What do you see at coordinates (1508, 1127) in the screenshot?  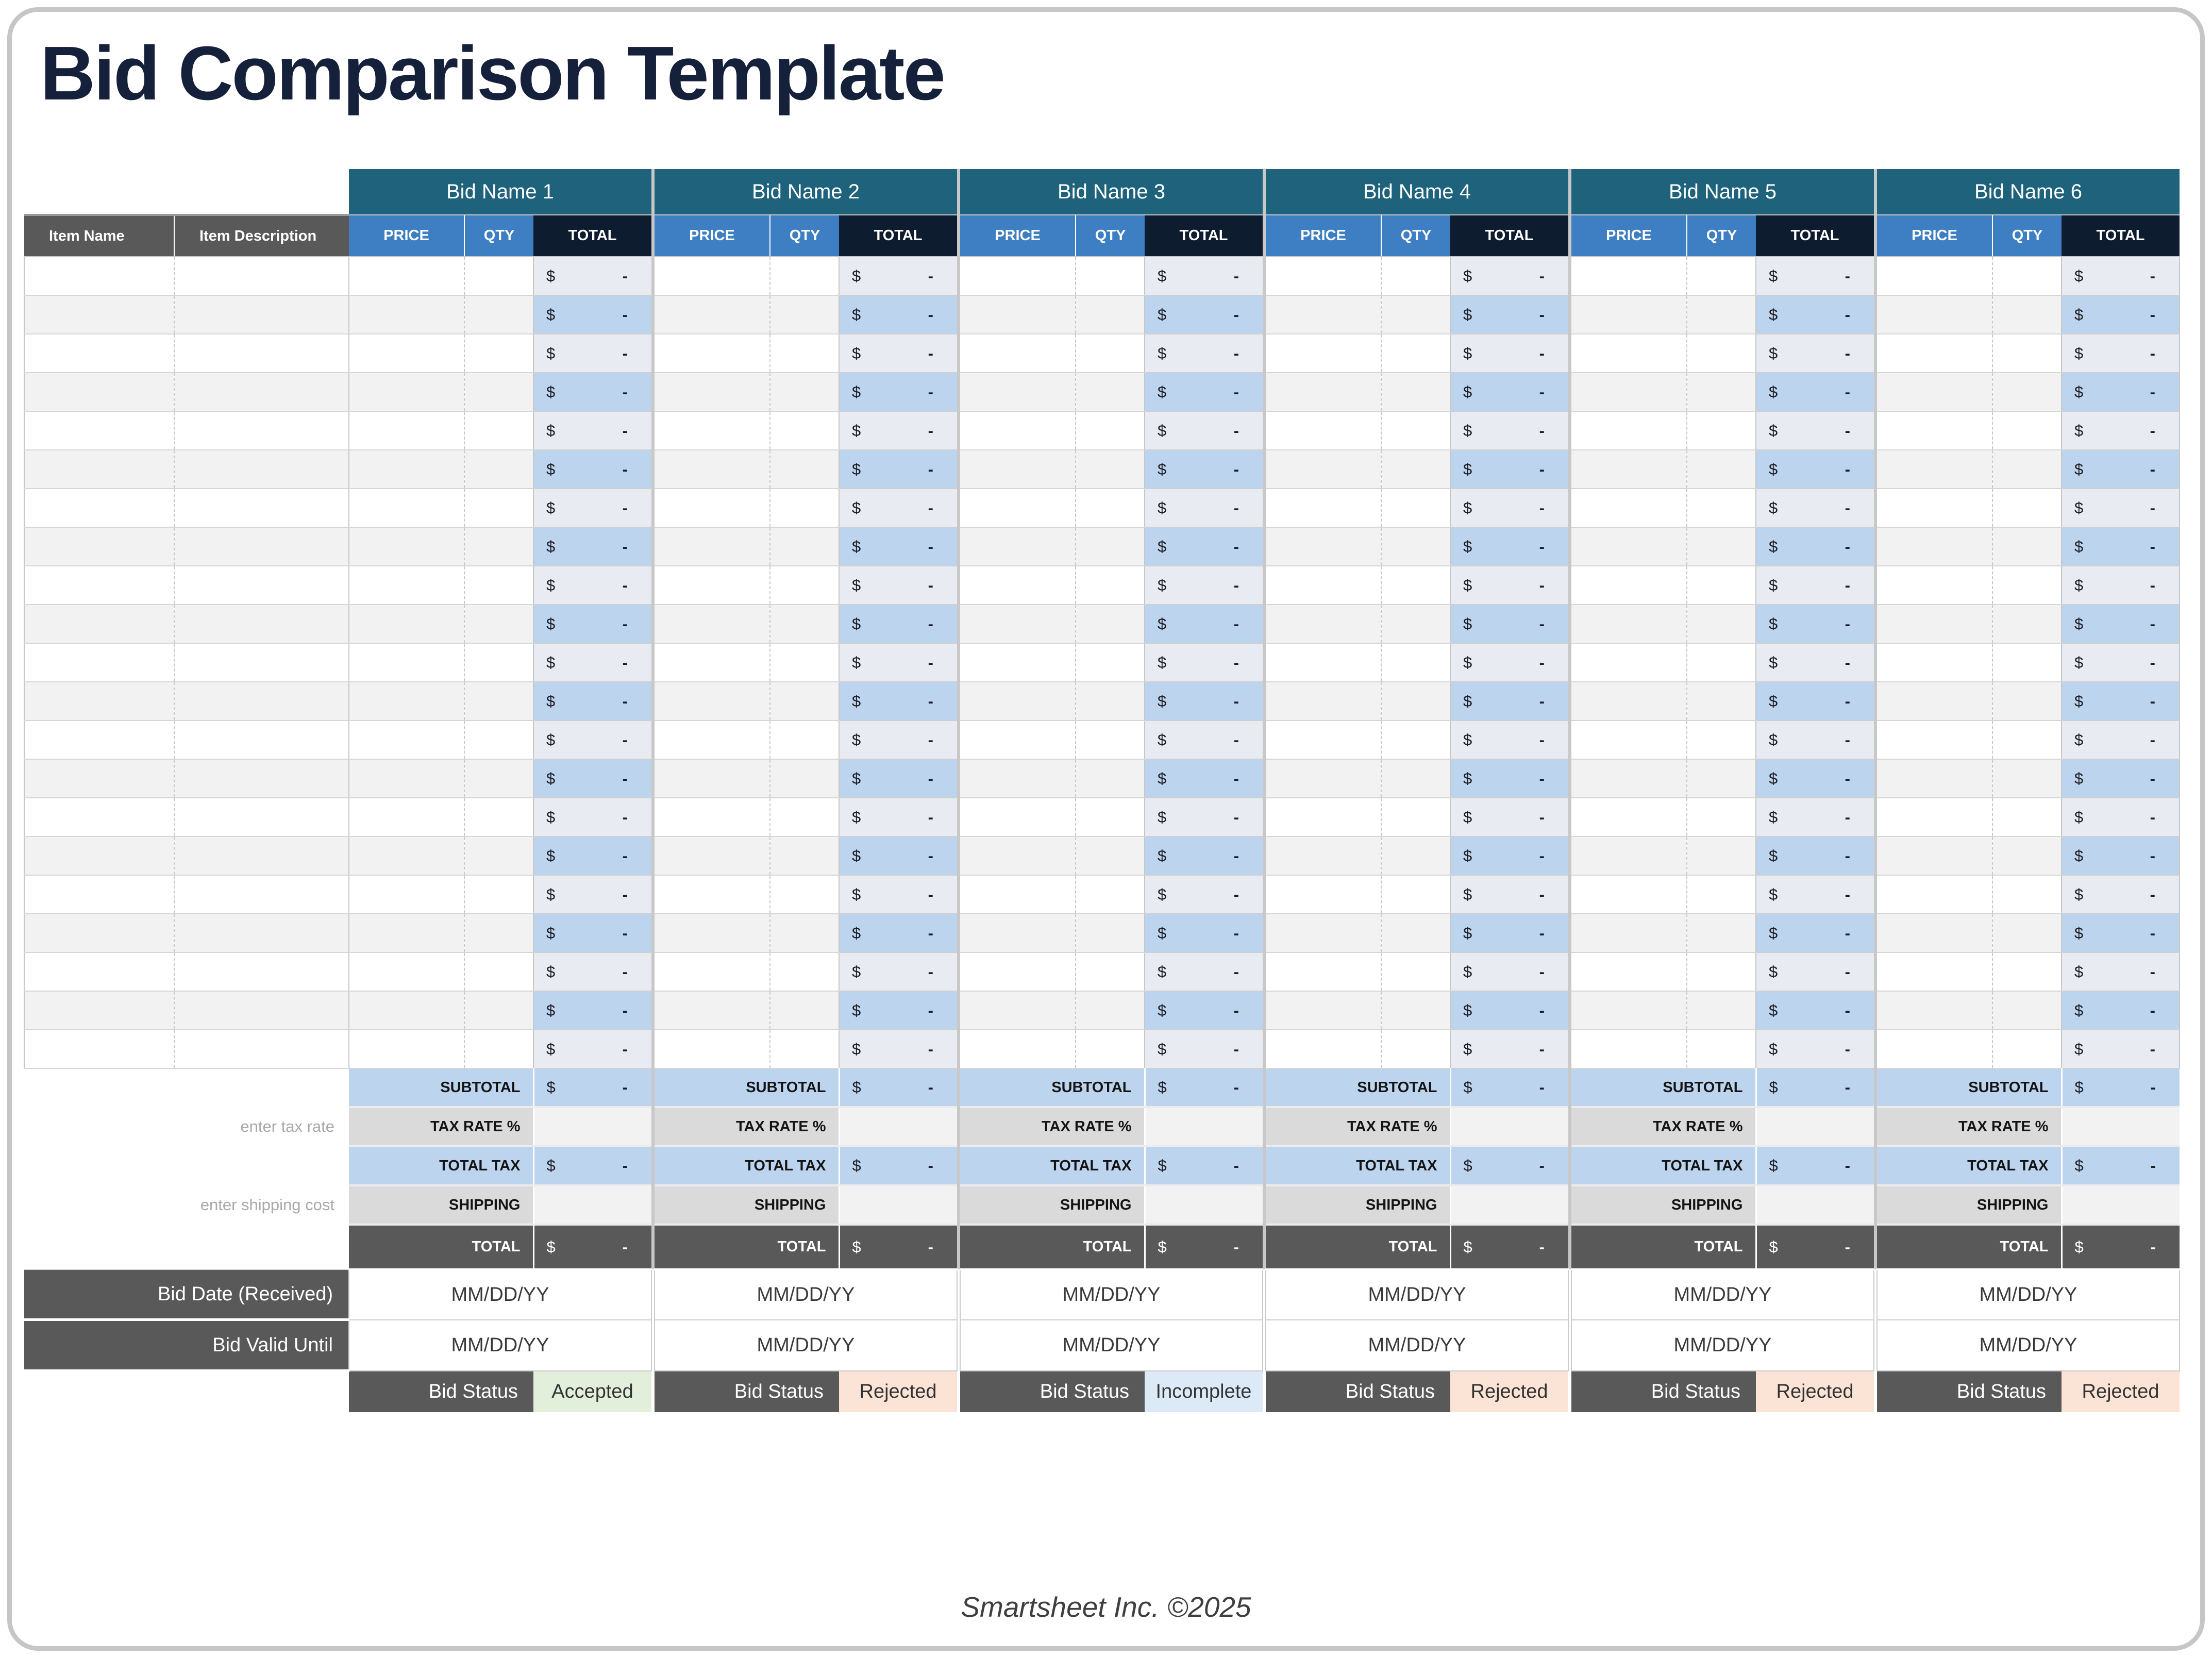 I see `tax-rate-input-cell` at bounding box center [1508, 1127].